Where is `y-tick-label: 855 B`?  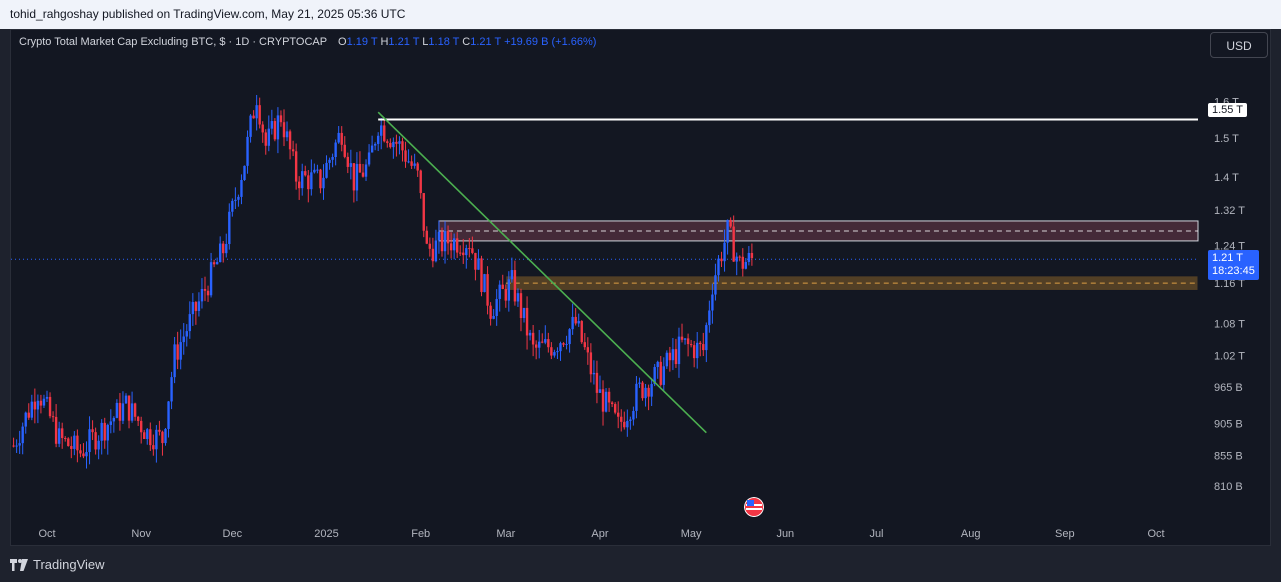 y-tick-label: 855 B is located at coordinates (1228, 456).